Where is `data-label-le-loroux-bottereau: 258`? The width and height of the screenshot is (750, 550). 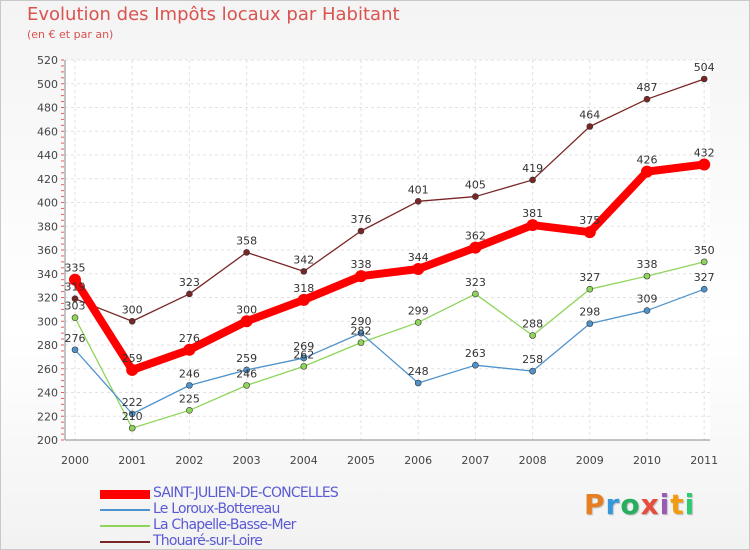
data-label-le-loroux-bottereau: 258 is located at coordinates (532, 359).